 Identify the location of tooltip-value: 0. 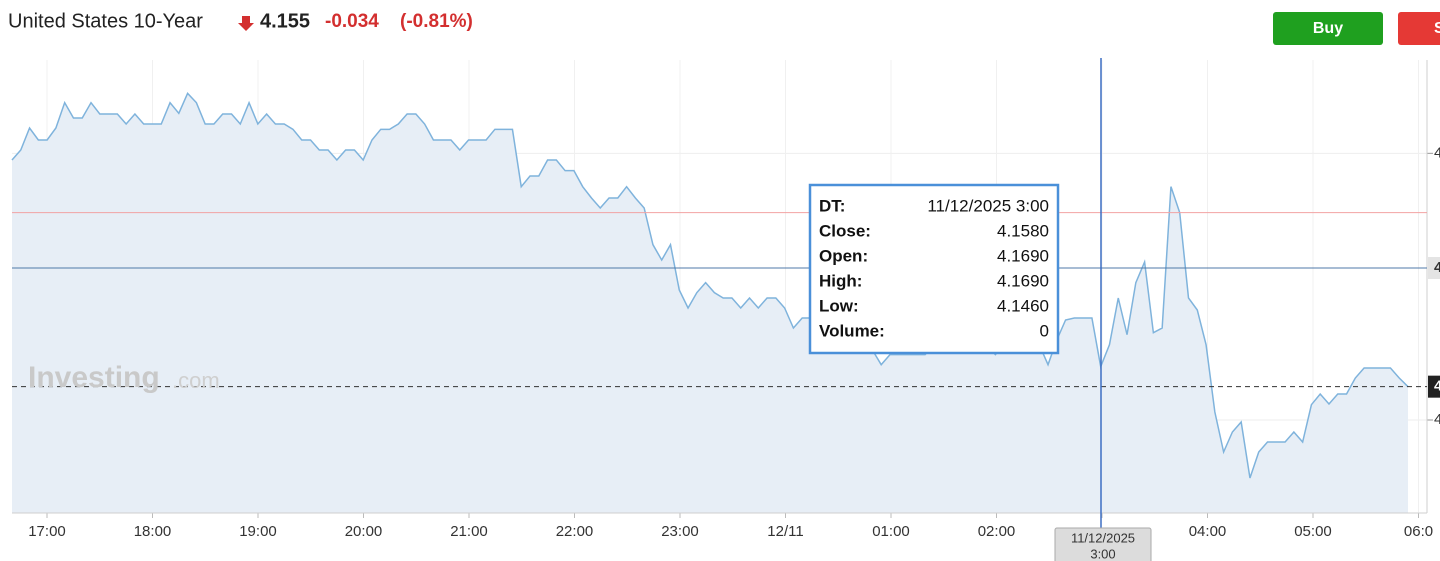
(1044, 330).